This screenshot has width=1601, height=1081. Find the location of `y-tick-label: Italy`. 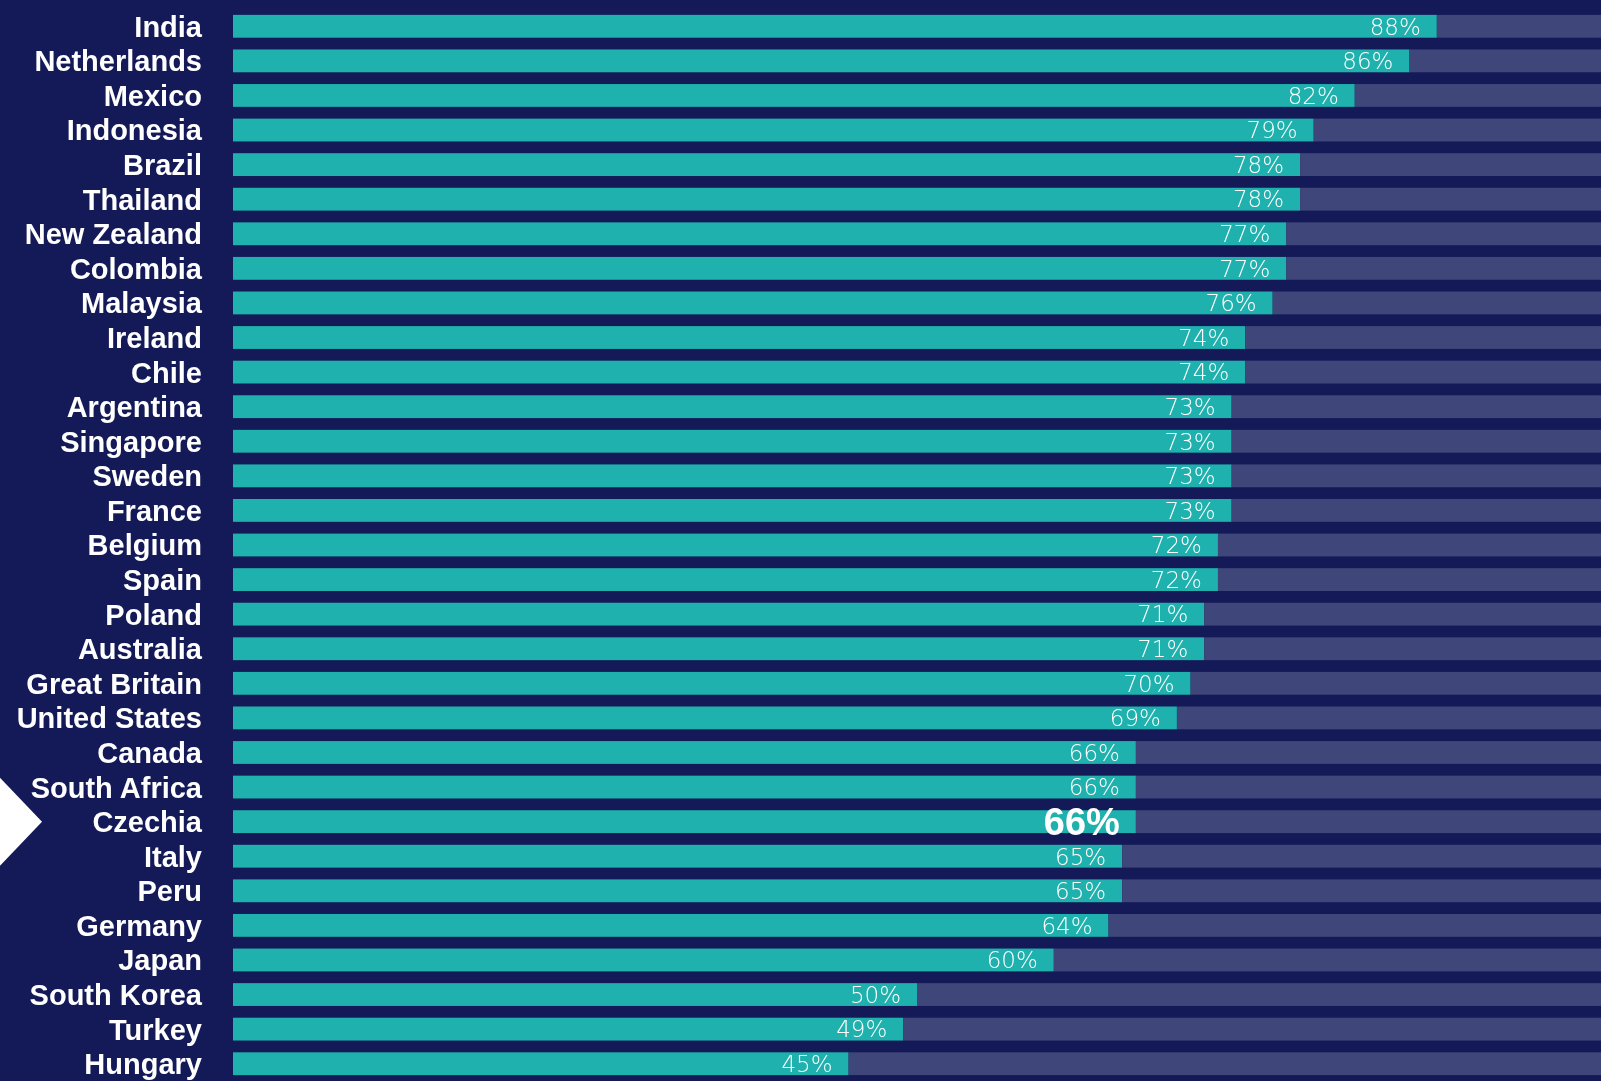

y-tick-label: Italy is located at coordinates (172, 856).